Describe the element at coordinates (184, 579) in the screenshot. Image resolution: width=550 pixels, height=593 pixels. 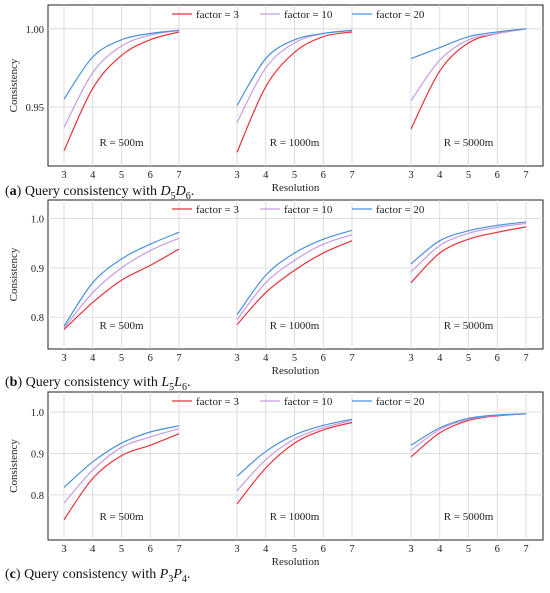
I see `caption-c-s2: 4` at that location.